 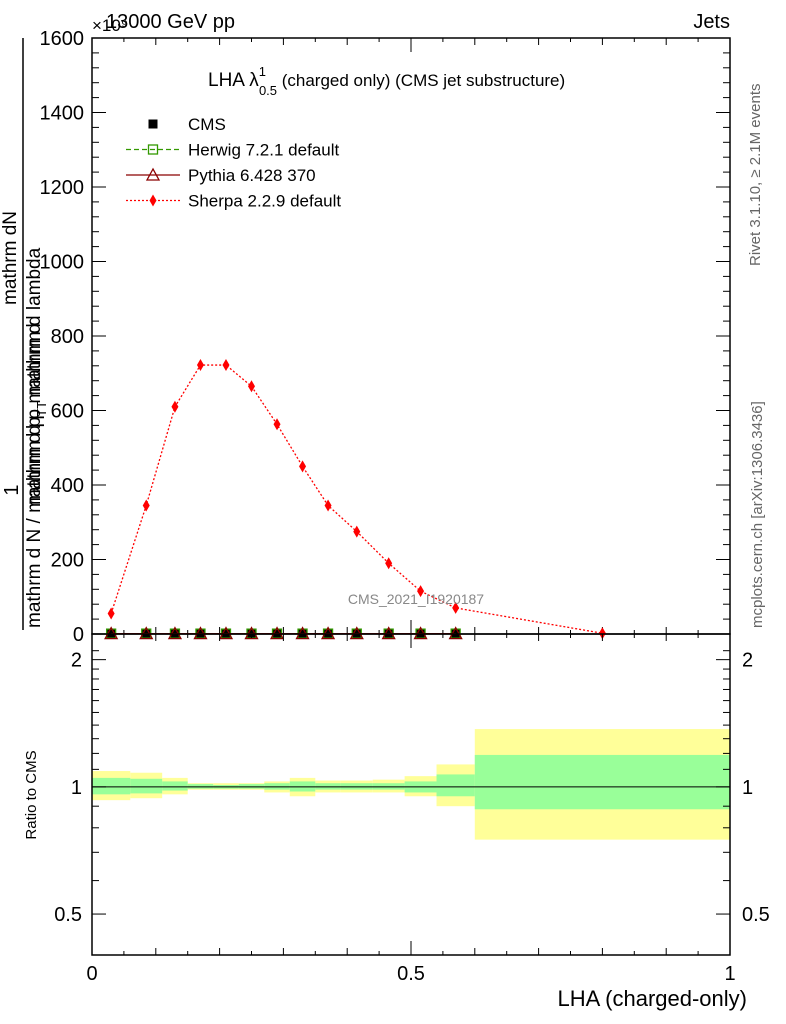 What do you see at coordinates (110, 25) in the screenshot?
I see `exponent-label: ×10⁹` at bounding box center [110, 25].